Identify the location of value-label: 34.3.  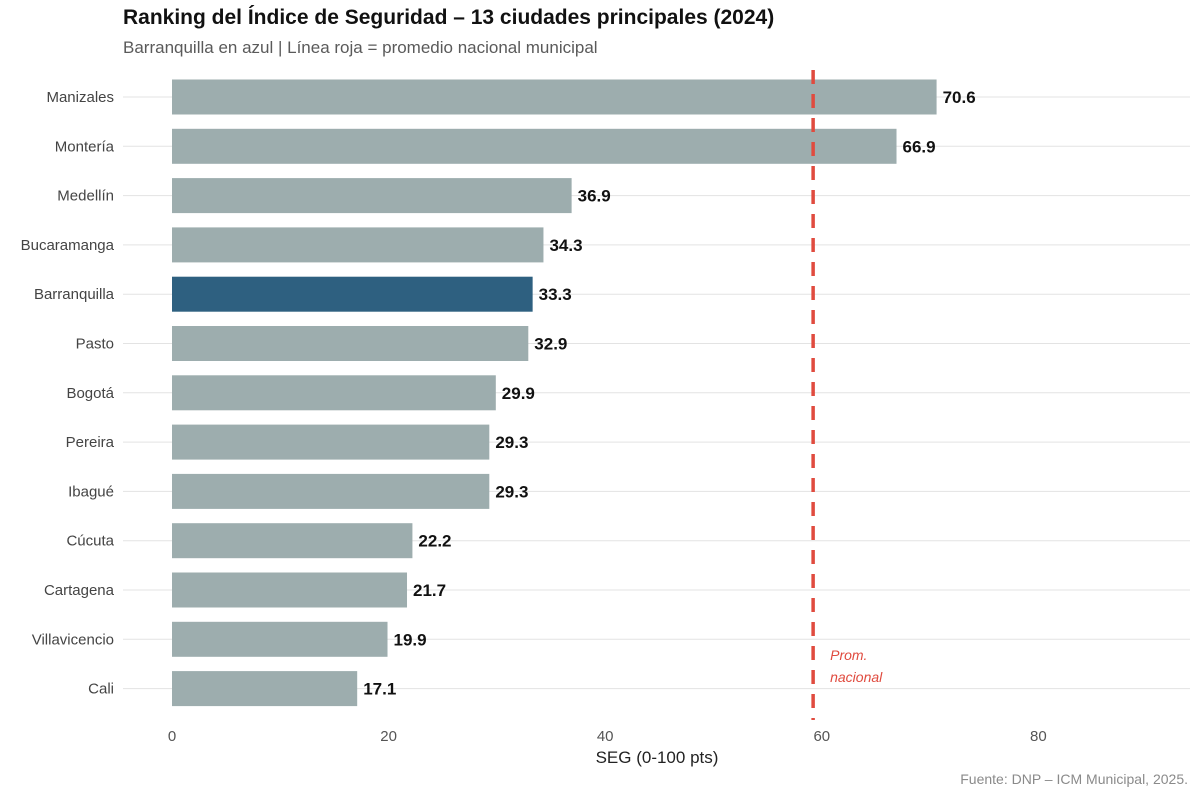
(565, 245).